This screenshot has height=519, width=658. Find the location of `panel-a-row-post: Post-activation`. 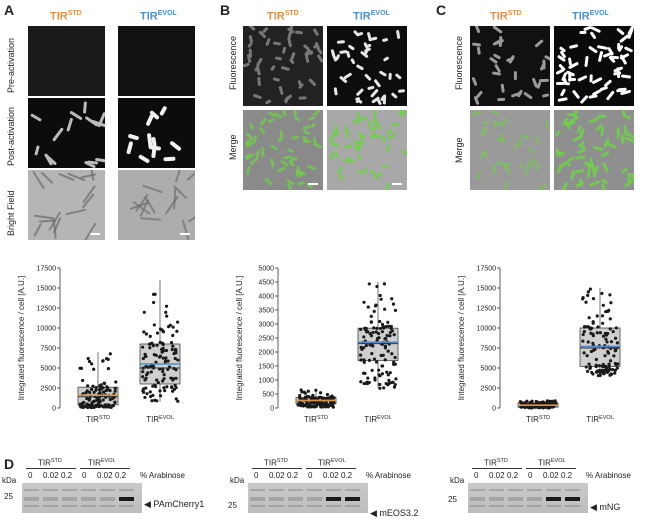

panel-a-row-post: Post-activation is located at coordinates (11, 136).